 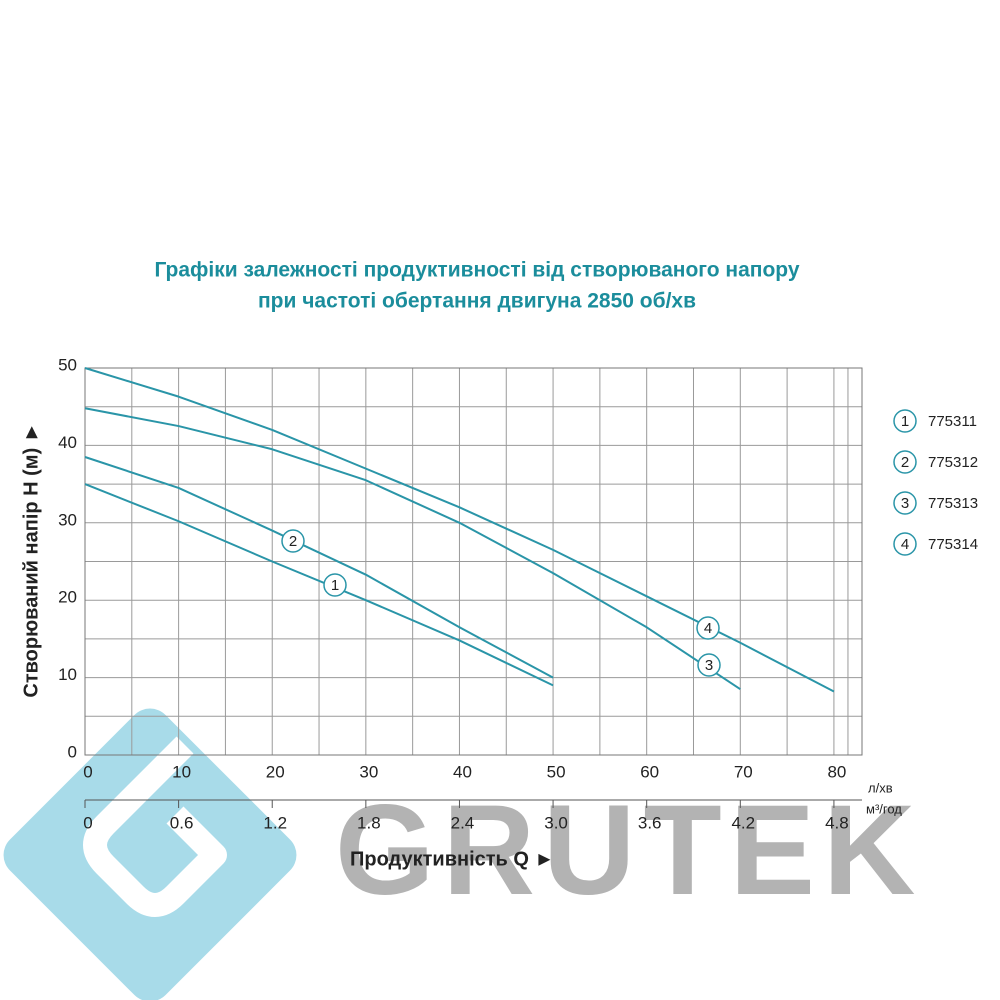 I want to click on y-tick-label: 10, so click(x=67, y=674).